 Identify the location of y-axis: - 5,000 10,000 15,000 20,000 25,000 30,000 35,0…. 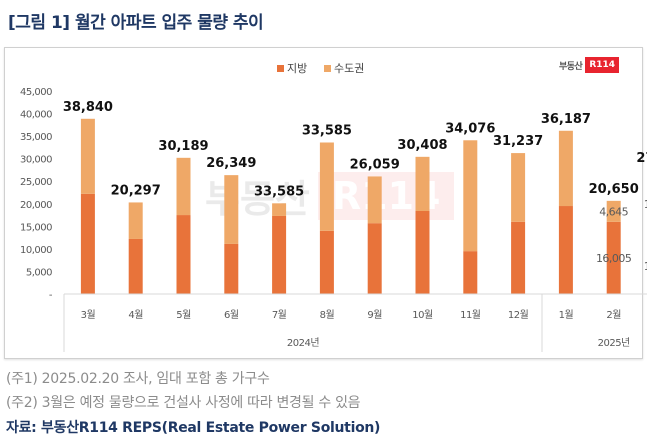
(36, 194).